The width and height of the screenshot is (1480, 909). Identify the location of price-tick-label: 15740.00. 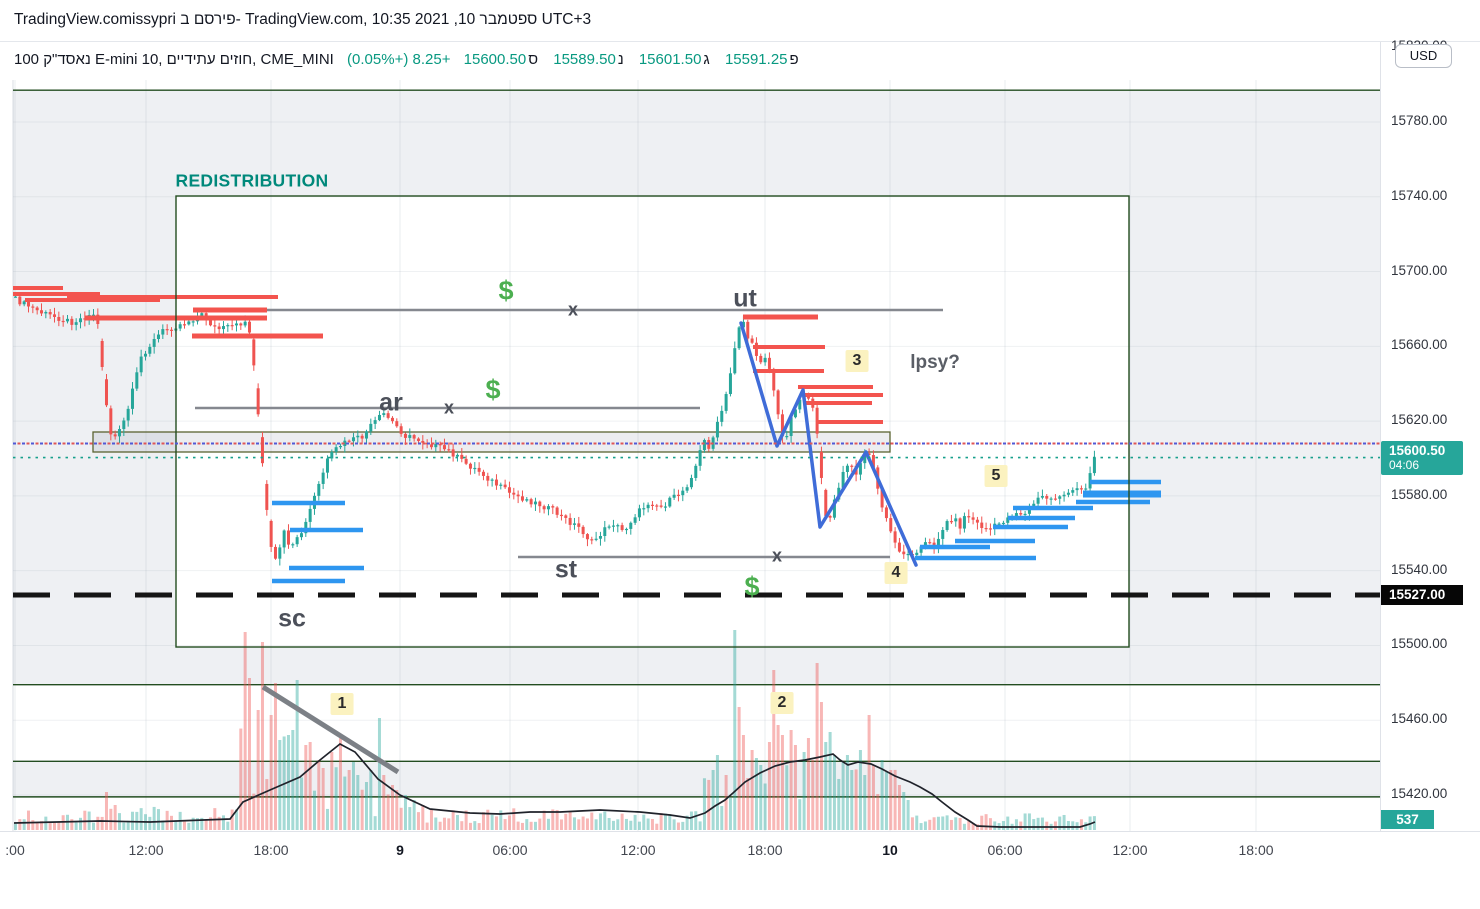
(1419, 195).